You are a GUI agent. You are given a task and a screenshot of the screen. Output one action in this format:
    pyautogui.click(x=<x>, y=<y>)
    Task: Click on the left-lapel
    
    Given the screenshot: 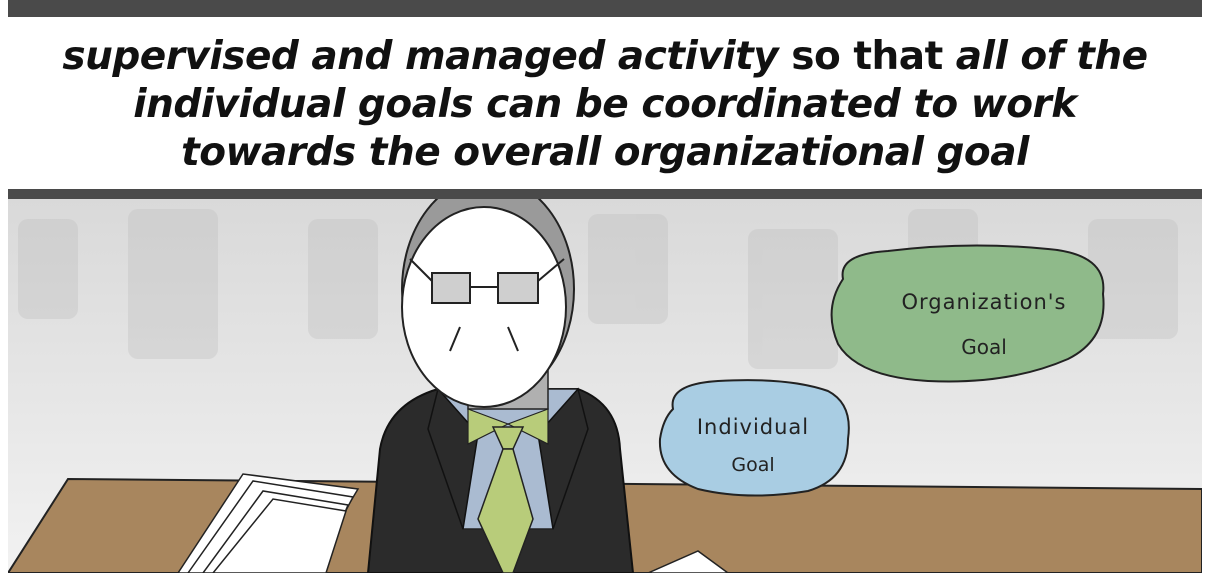 What is the action you would take?
    pyautogui.click(x=453, y=458)
    